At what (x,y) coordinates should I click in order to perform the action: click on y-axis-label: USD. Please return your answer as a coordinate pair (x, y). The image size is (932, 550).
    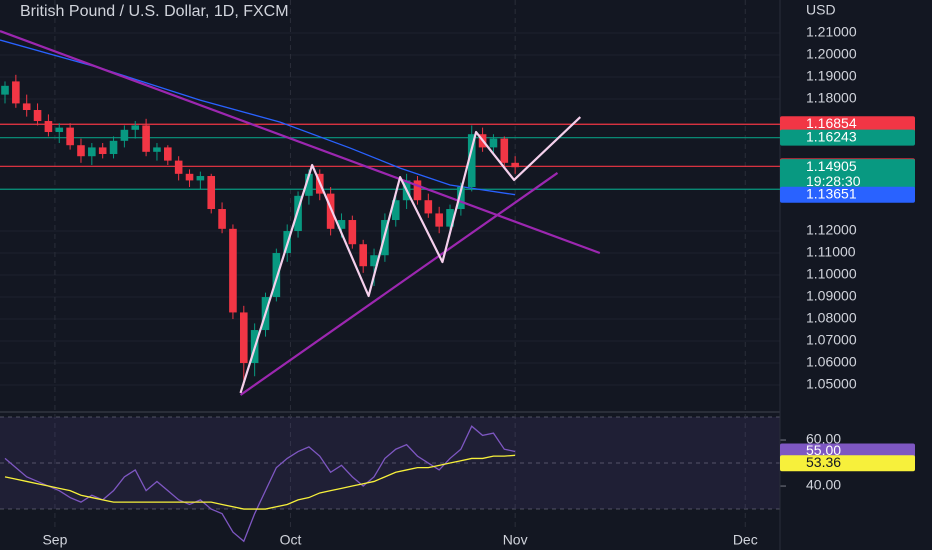
    Looking at the image, I should click on (821, 10).